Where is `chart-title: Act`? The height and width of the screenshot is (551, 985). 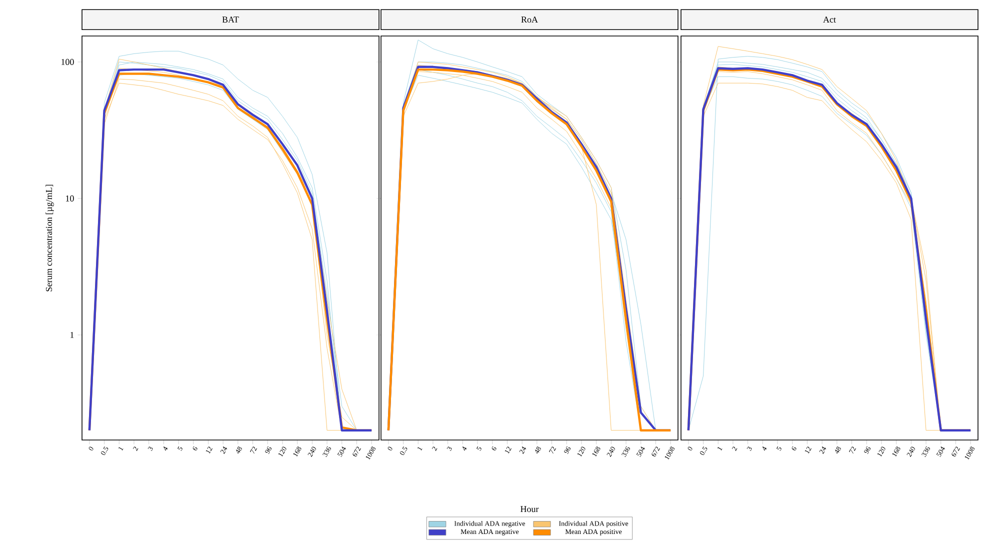
chart-title: Act is located at coordinates (829, 19).